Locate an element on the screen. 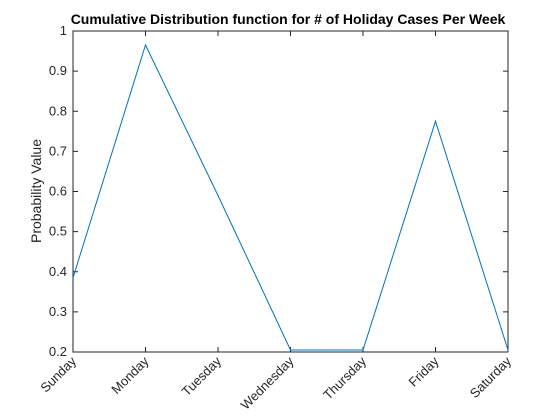 The height and width of the screenshot is (420, 560). x-tick-label: Monday is located at coordinates (130, 375).